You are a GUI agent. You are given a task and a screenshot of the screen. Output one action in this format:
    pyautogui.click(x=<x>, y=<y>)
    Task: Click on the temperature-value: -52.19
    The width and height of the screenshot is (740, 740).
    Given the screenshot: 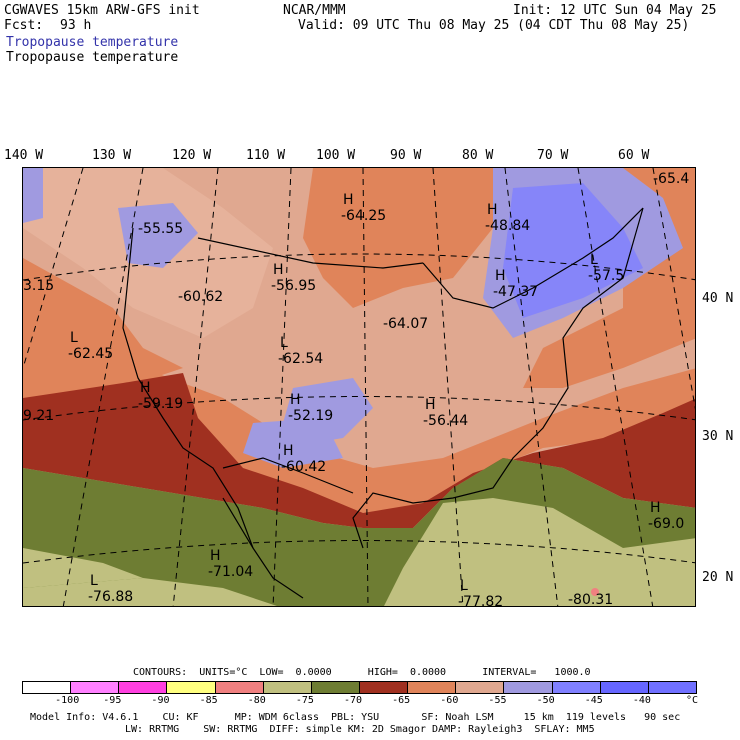 What is the action you would take?
    pyautogui.click(x=310, y=416)
    